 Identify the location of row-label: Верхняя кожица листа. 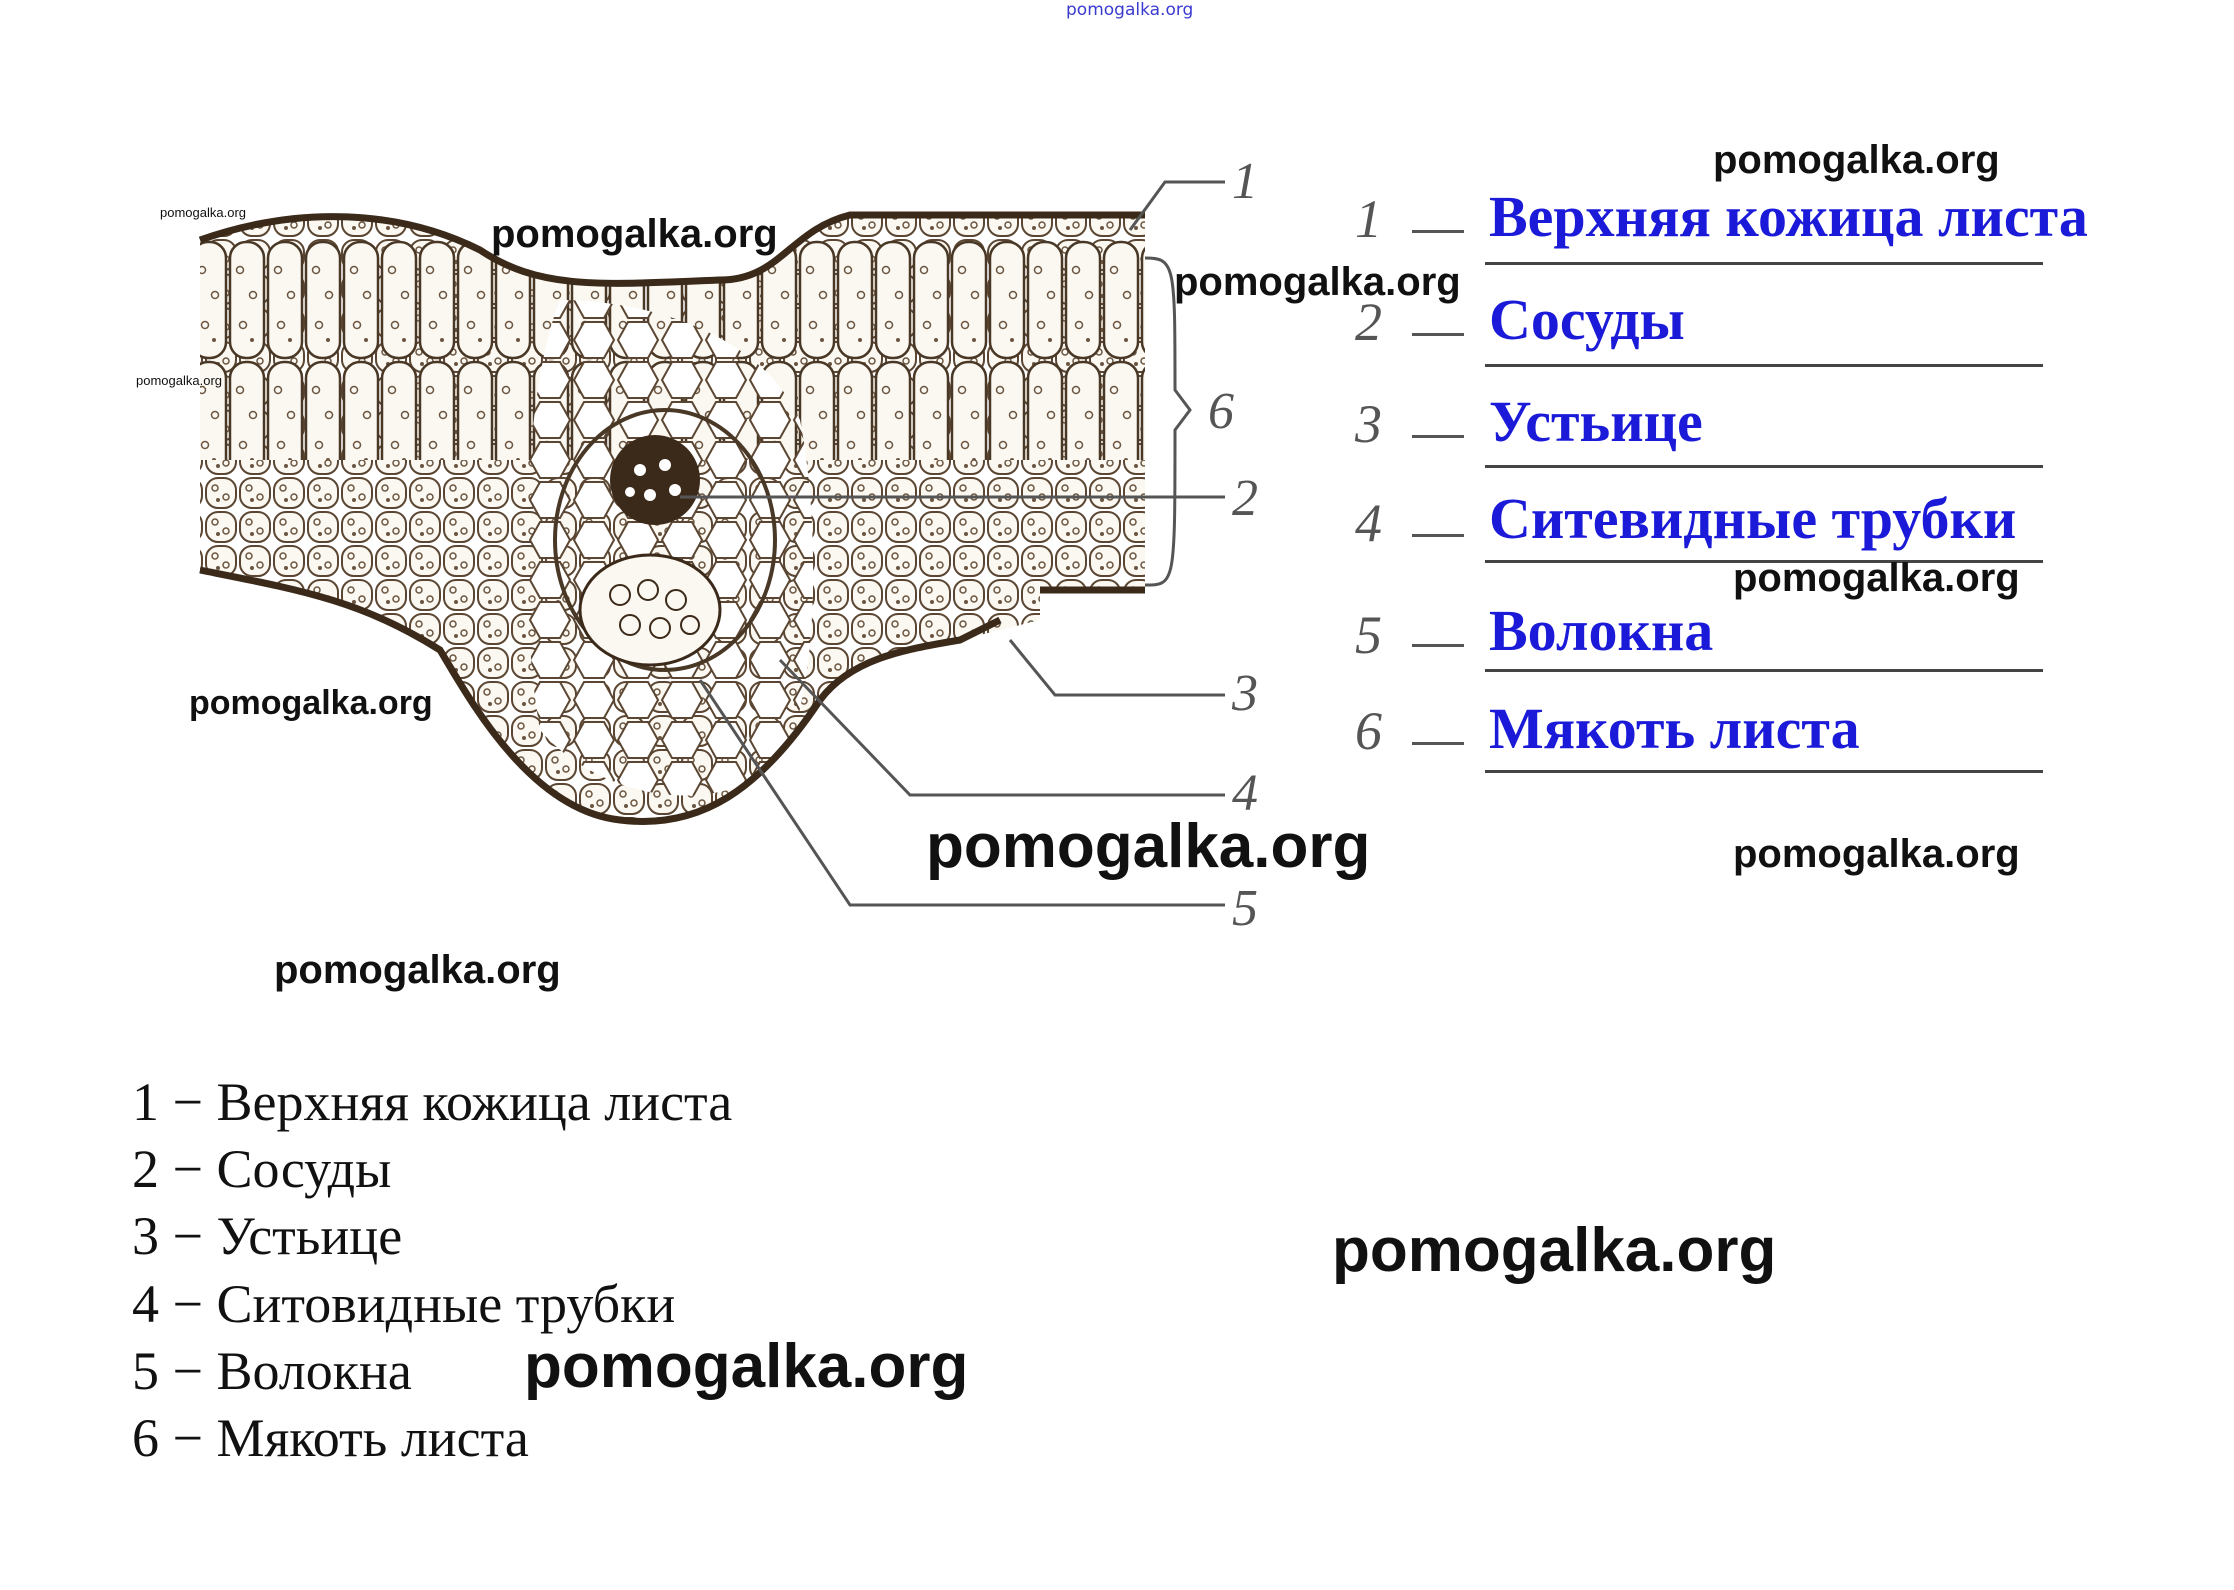
(1788, 216).